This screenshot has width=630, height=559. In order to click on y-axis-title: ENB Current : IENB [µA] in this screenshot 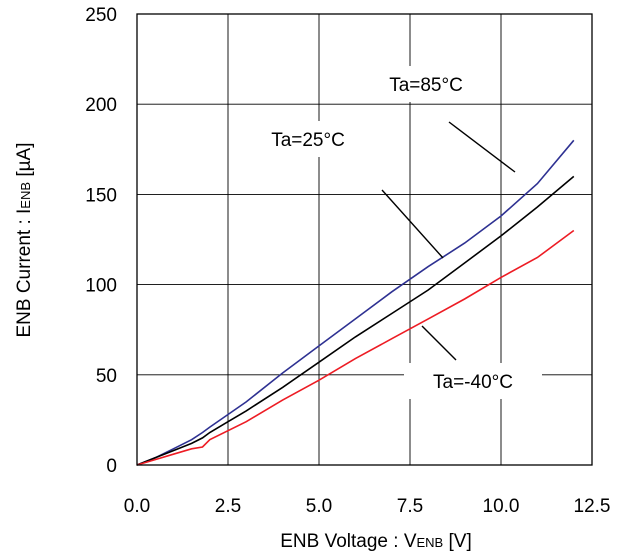, I will do `click(24, 239)`.